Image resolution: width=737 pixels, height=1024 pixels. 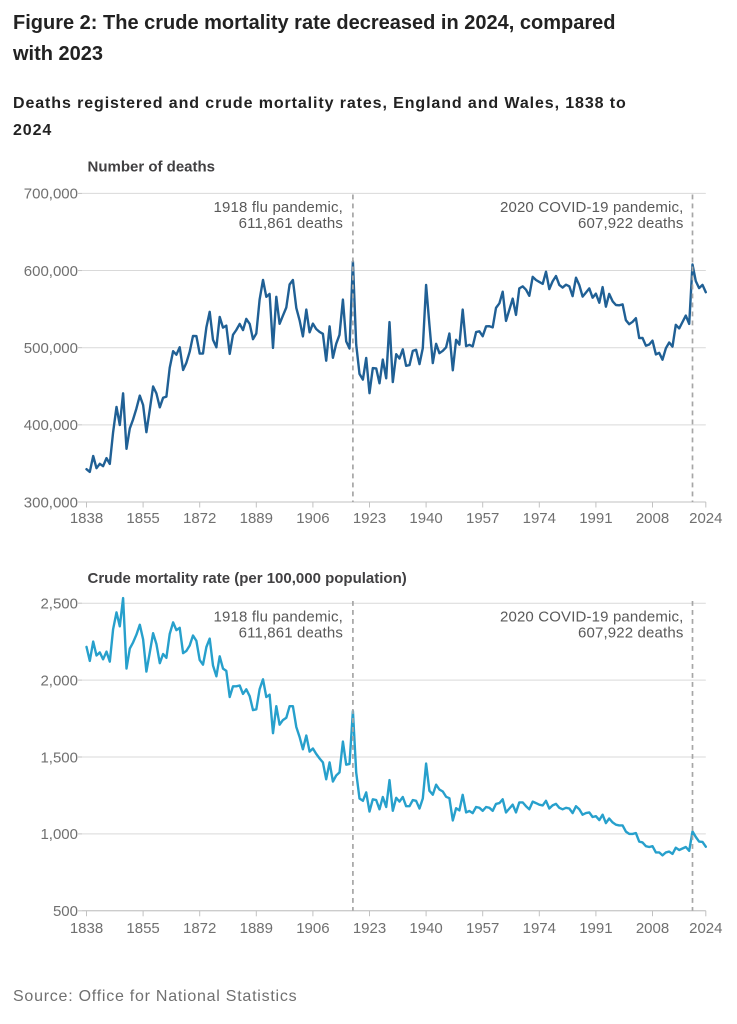 What do you see at coordinates (51, 348) in the screenshot?
I see `svg-text: 500,000` at bounding box center [51, 348].